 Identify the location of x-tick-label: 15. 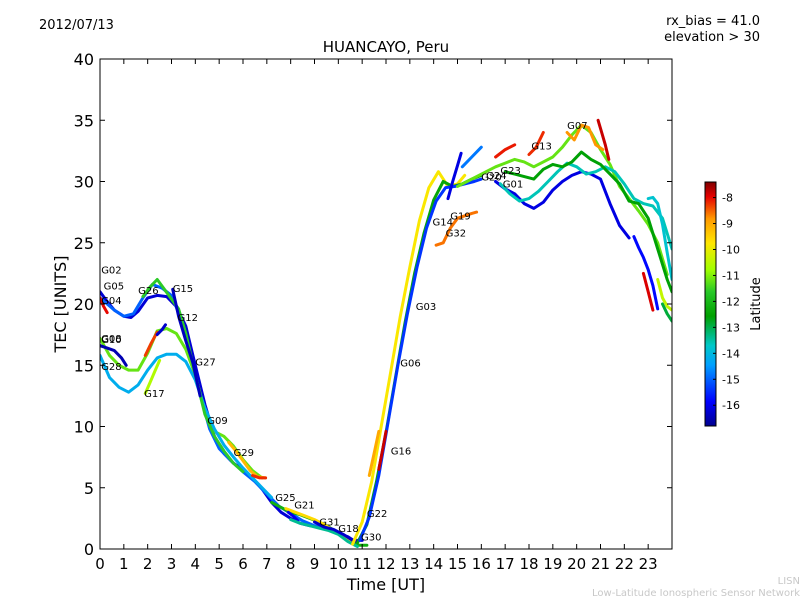
(457, 564).